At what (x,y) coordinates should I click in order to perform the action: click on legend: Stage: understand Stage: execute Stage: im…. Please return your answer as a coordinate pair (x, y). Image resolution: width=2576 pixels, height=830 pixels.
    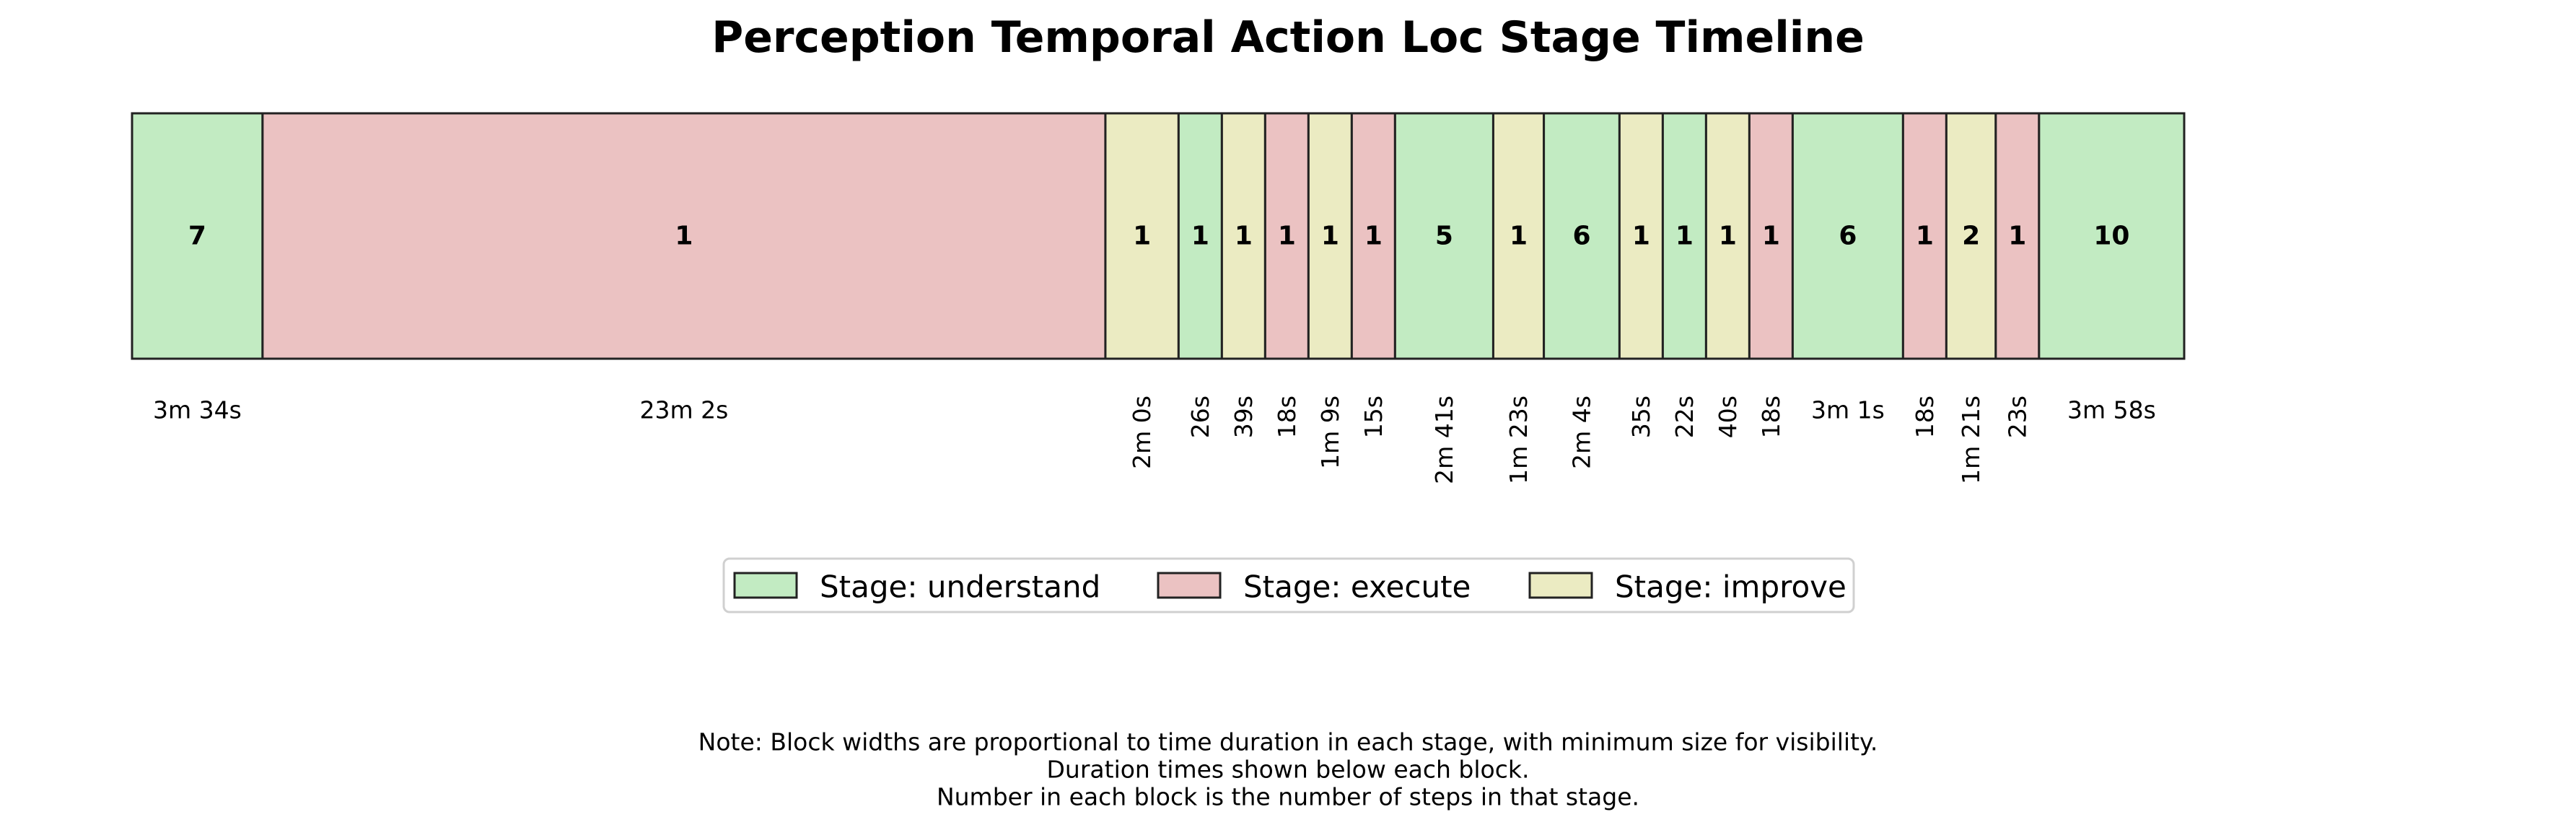
    Looking at the image, I should click on (1288, 585).